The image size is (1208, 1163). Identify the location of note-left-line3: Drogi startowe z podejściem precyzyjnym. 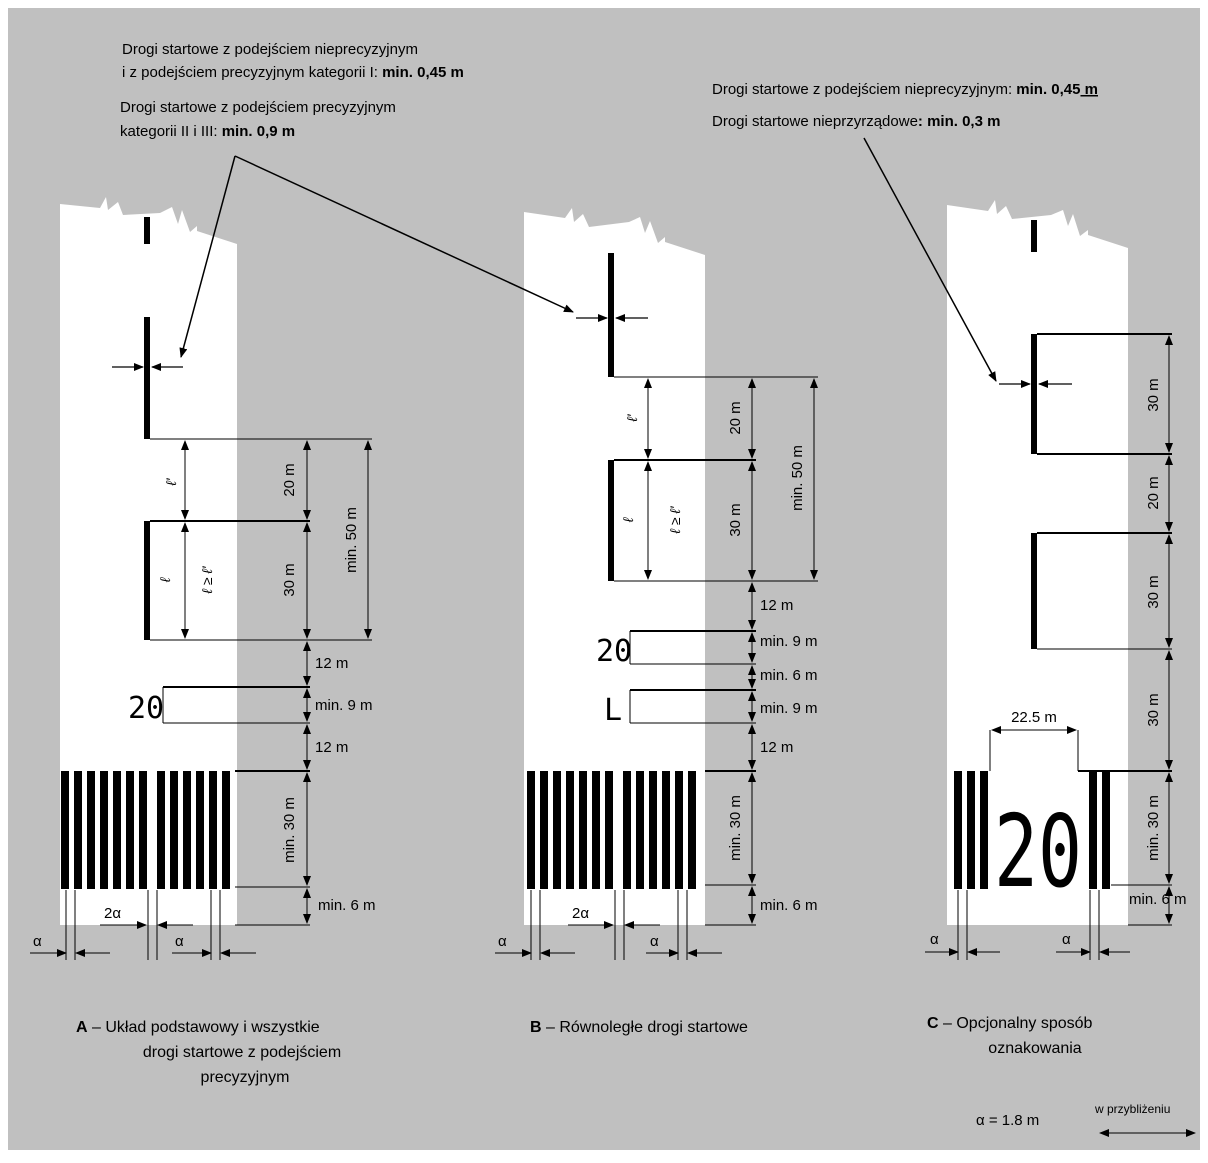
(258, 107).